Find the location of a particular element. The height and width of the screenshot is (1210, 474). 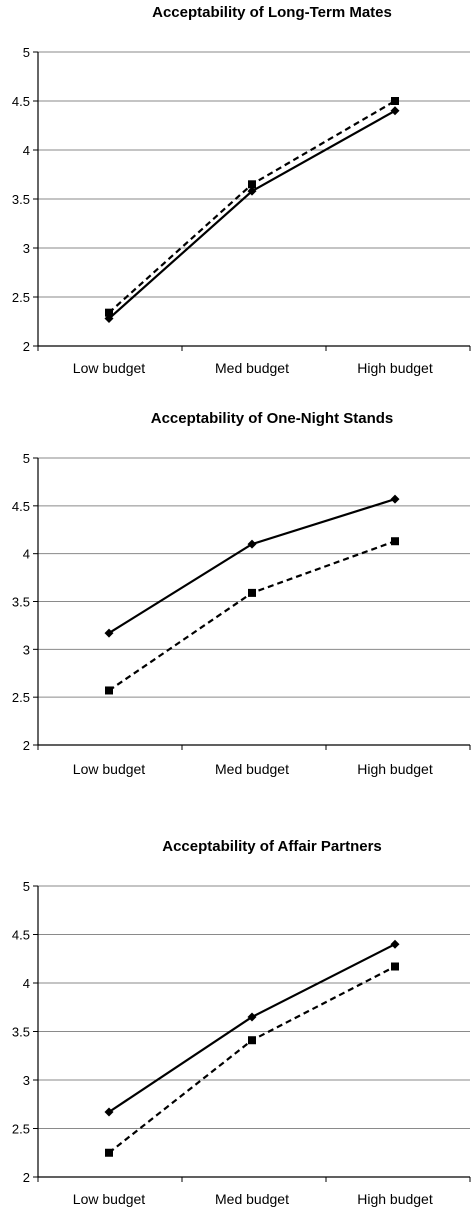

chart-title: Acceptability of Long-Term Mates is located at coordinates (272, 12).